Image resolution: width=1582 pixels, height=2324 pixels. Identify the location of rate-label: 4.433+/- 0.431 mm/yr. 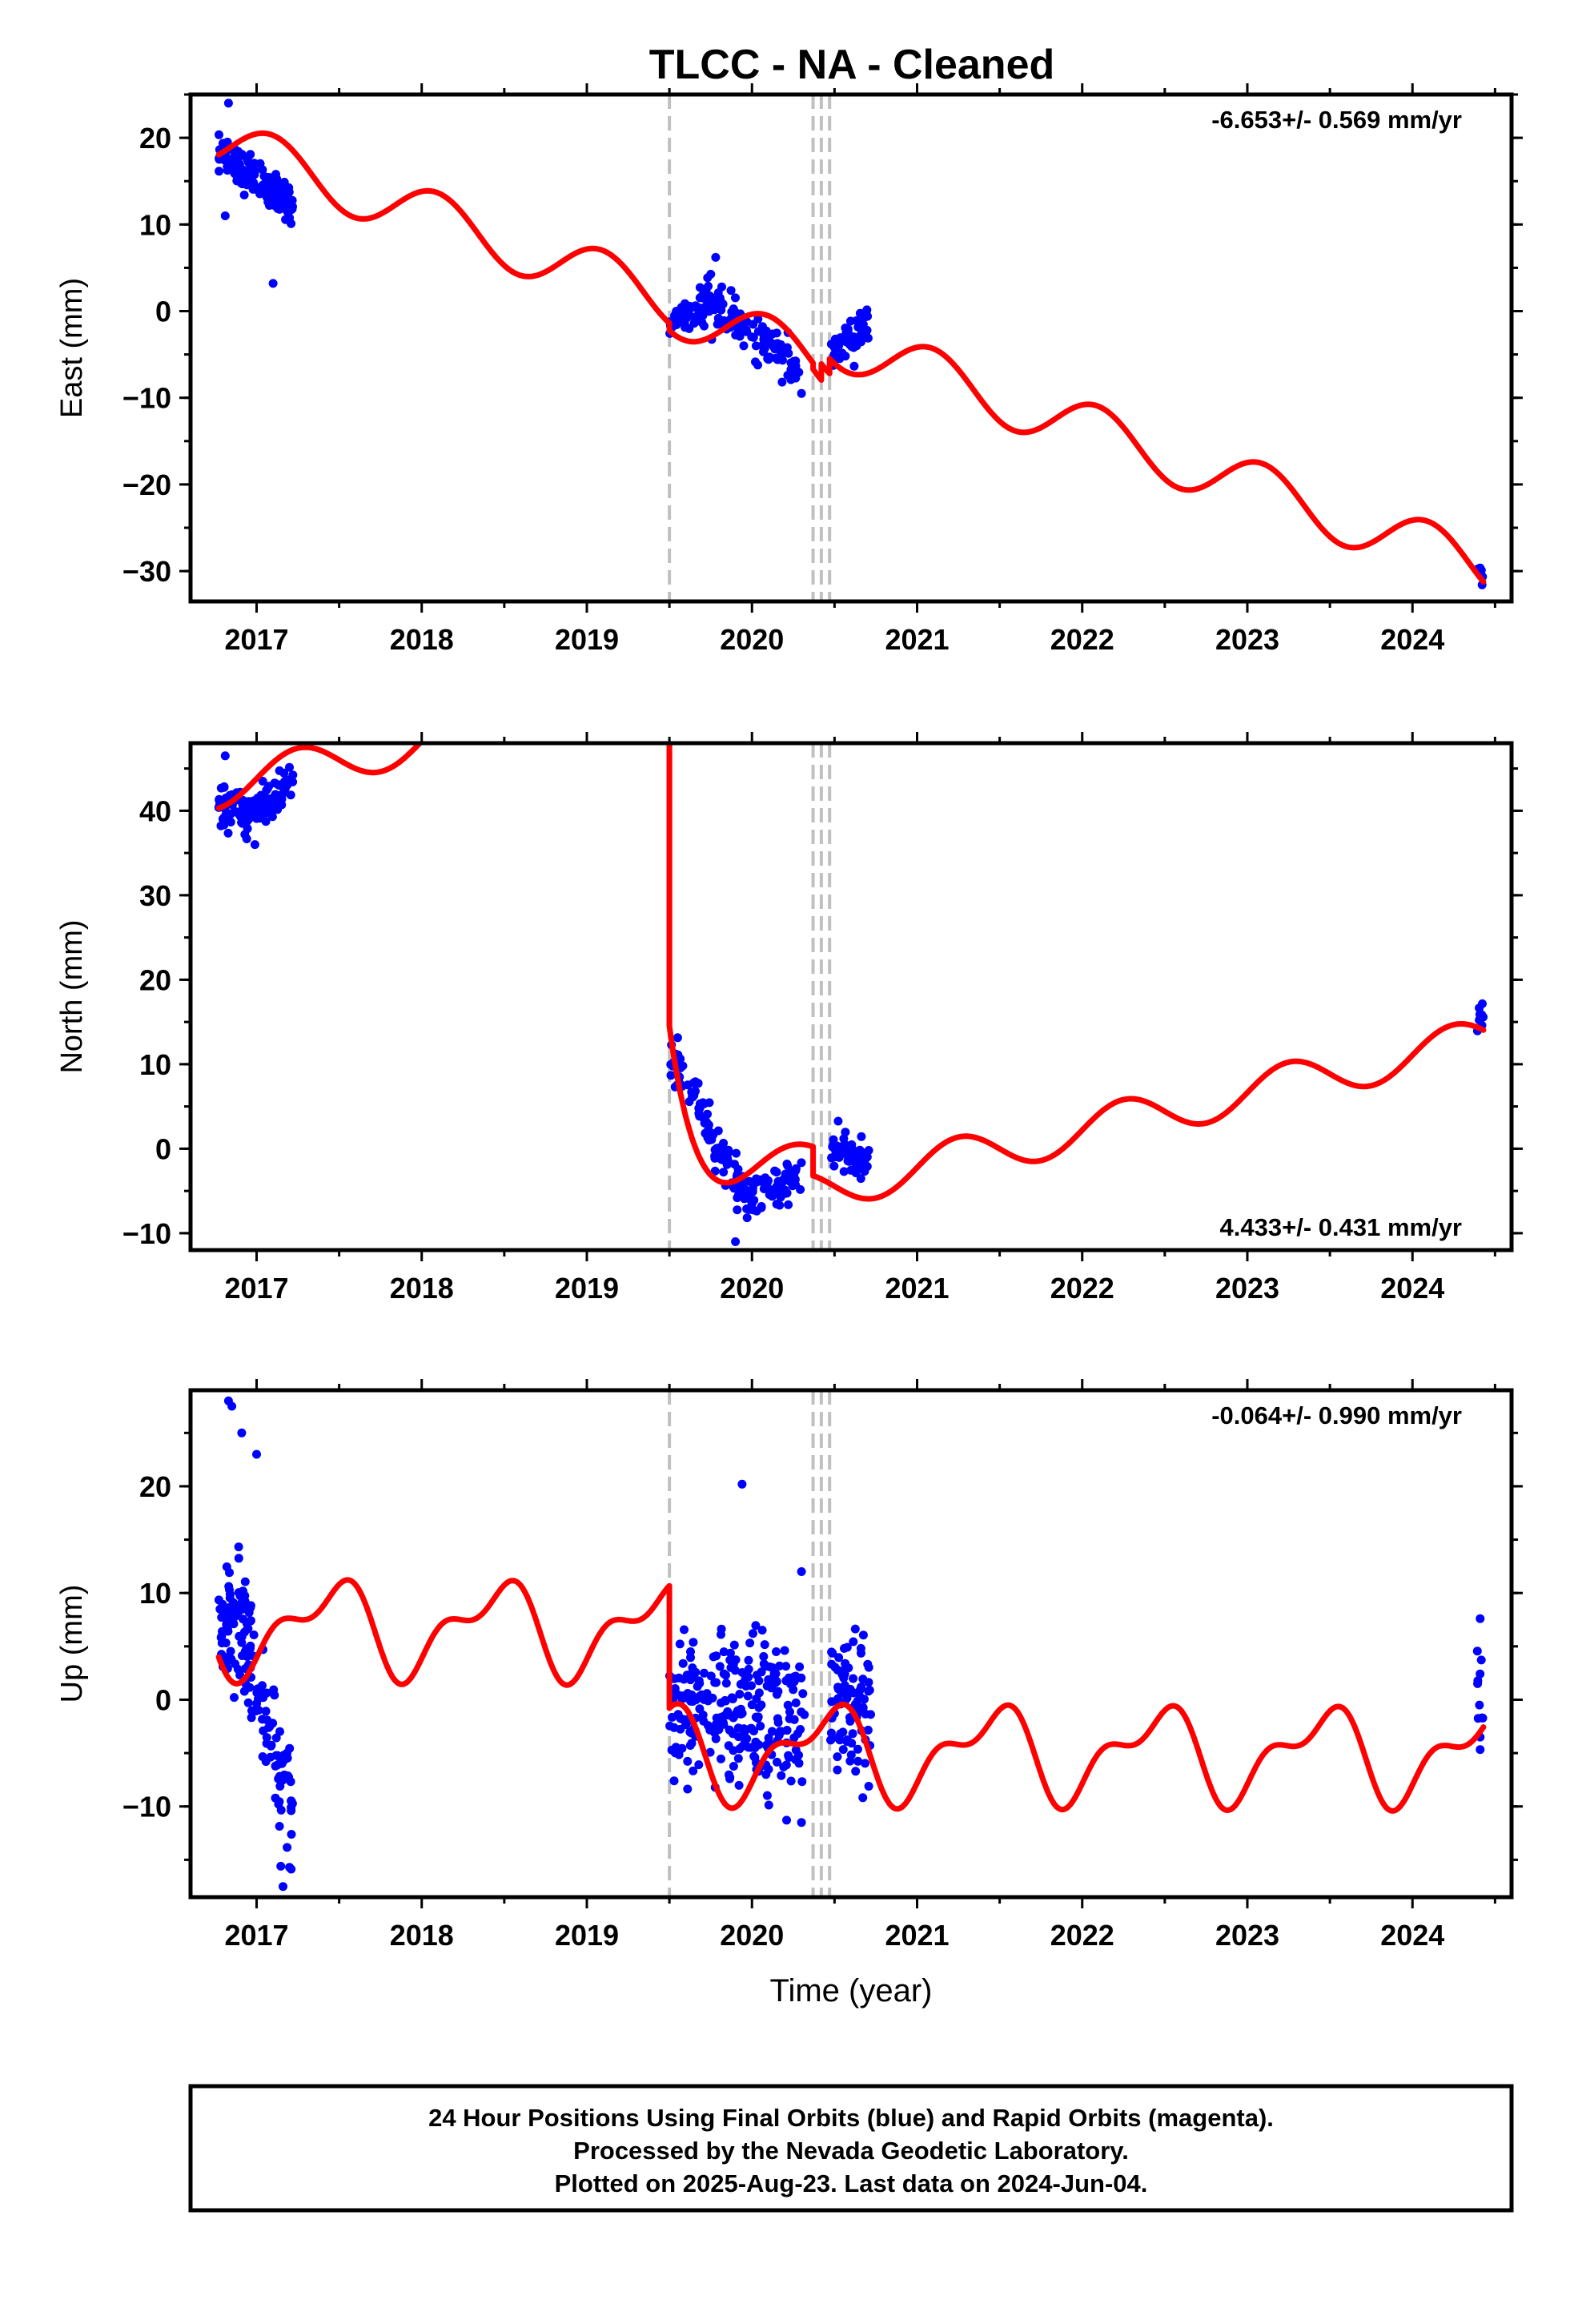
(1341, 1227).